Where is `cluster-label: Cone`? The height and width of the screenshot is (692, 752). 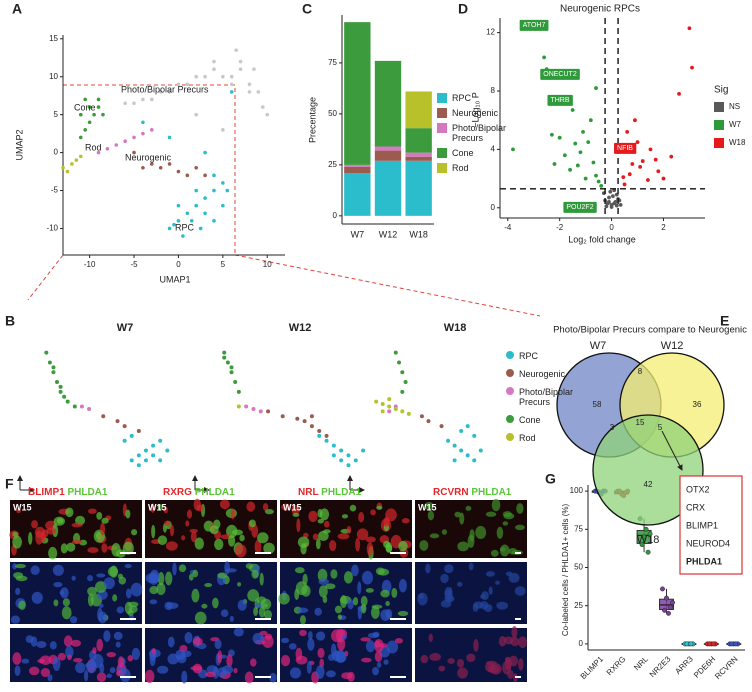
cluster-label: Cone is located at coordinates (85, 107).